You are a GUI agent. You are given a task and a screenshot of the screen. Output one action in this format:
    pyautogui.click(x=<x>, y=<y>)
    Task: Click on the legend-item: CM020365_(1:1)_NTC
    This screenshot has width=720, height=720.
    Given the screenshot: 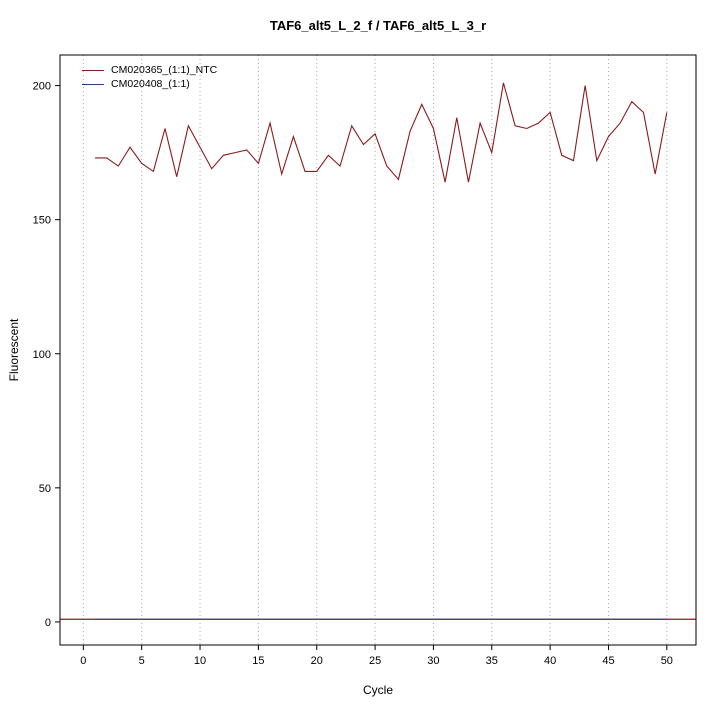 What is the action you would take?
    pyautogui.click(x=149, y=70)
    